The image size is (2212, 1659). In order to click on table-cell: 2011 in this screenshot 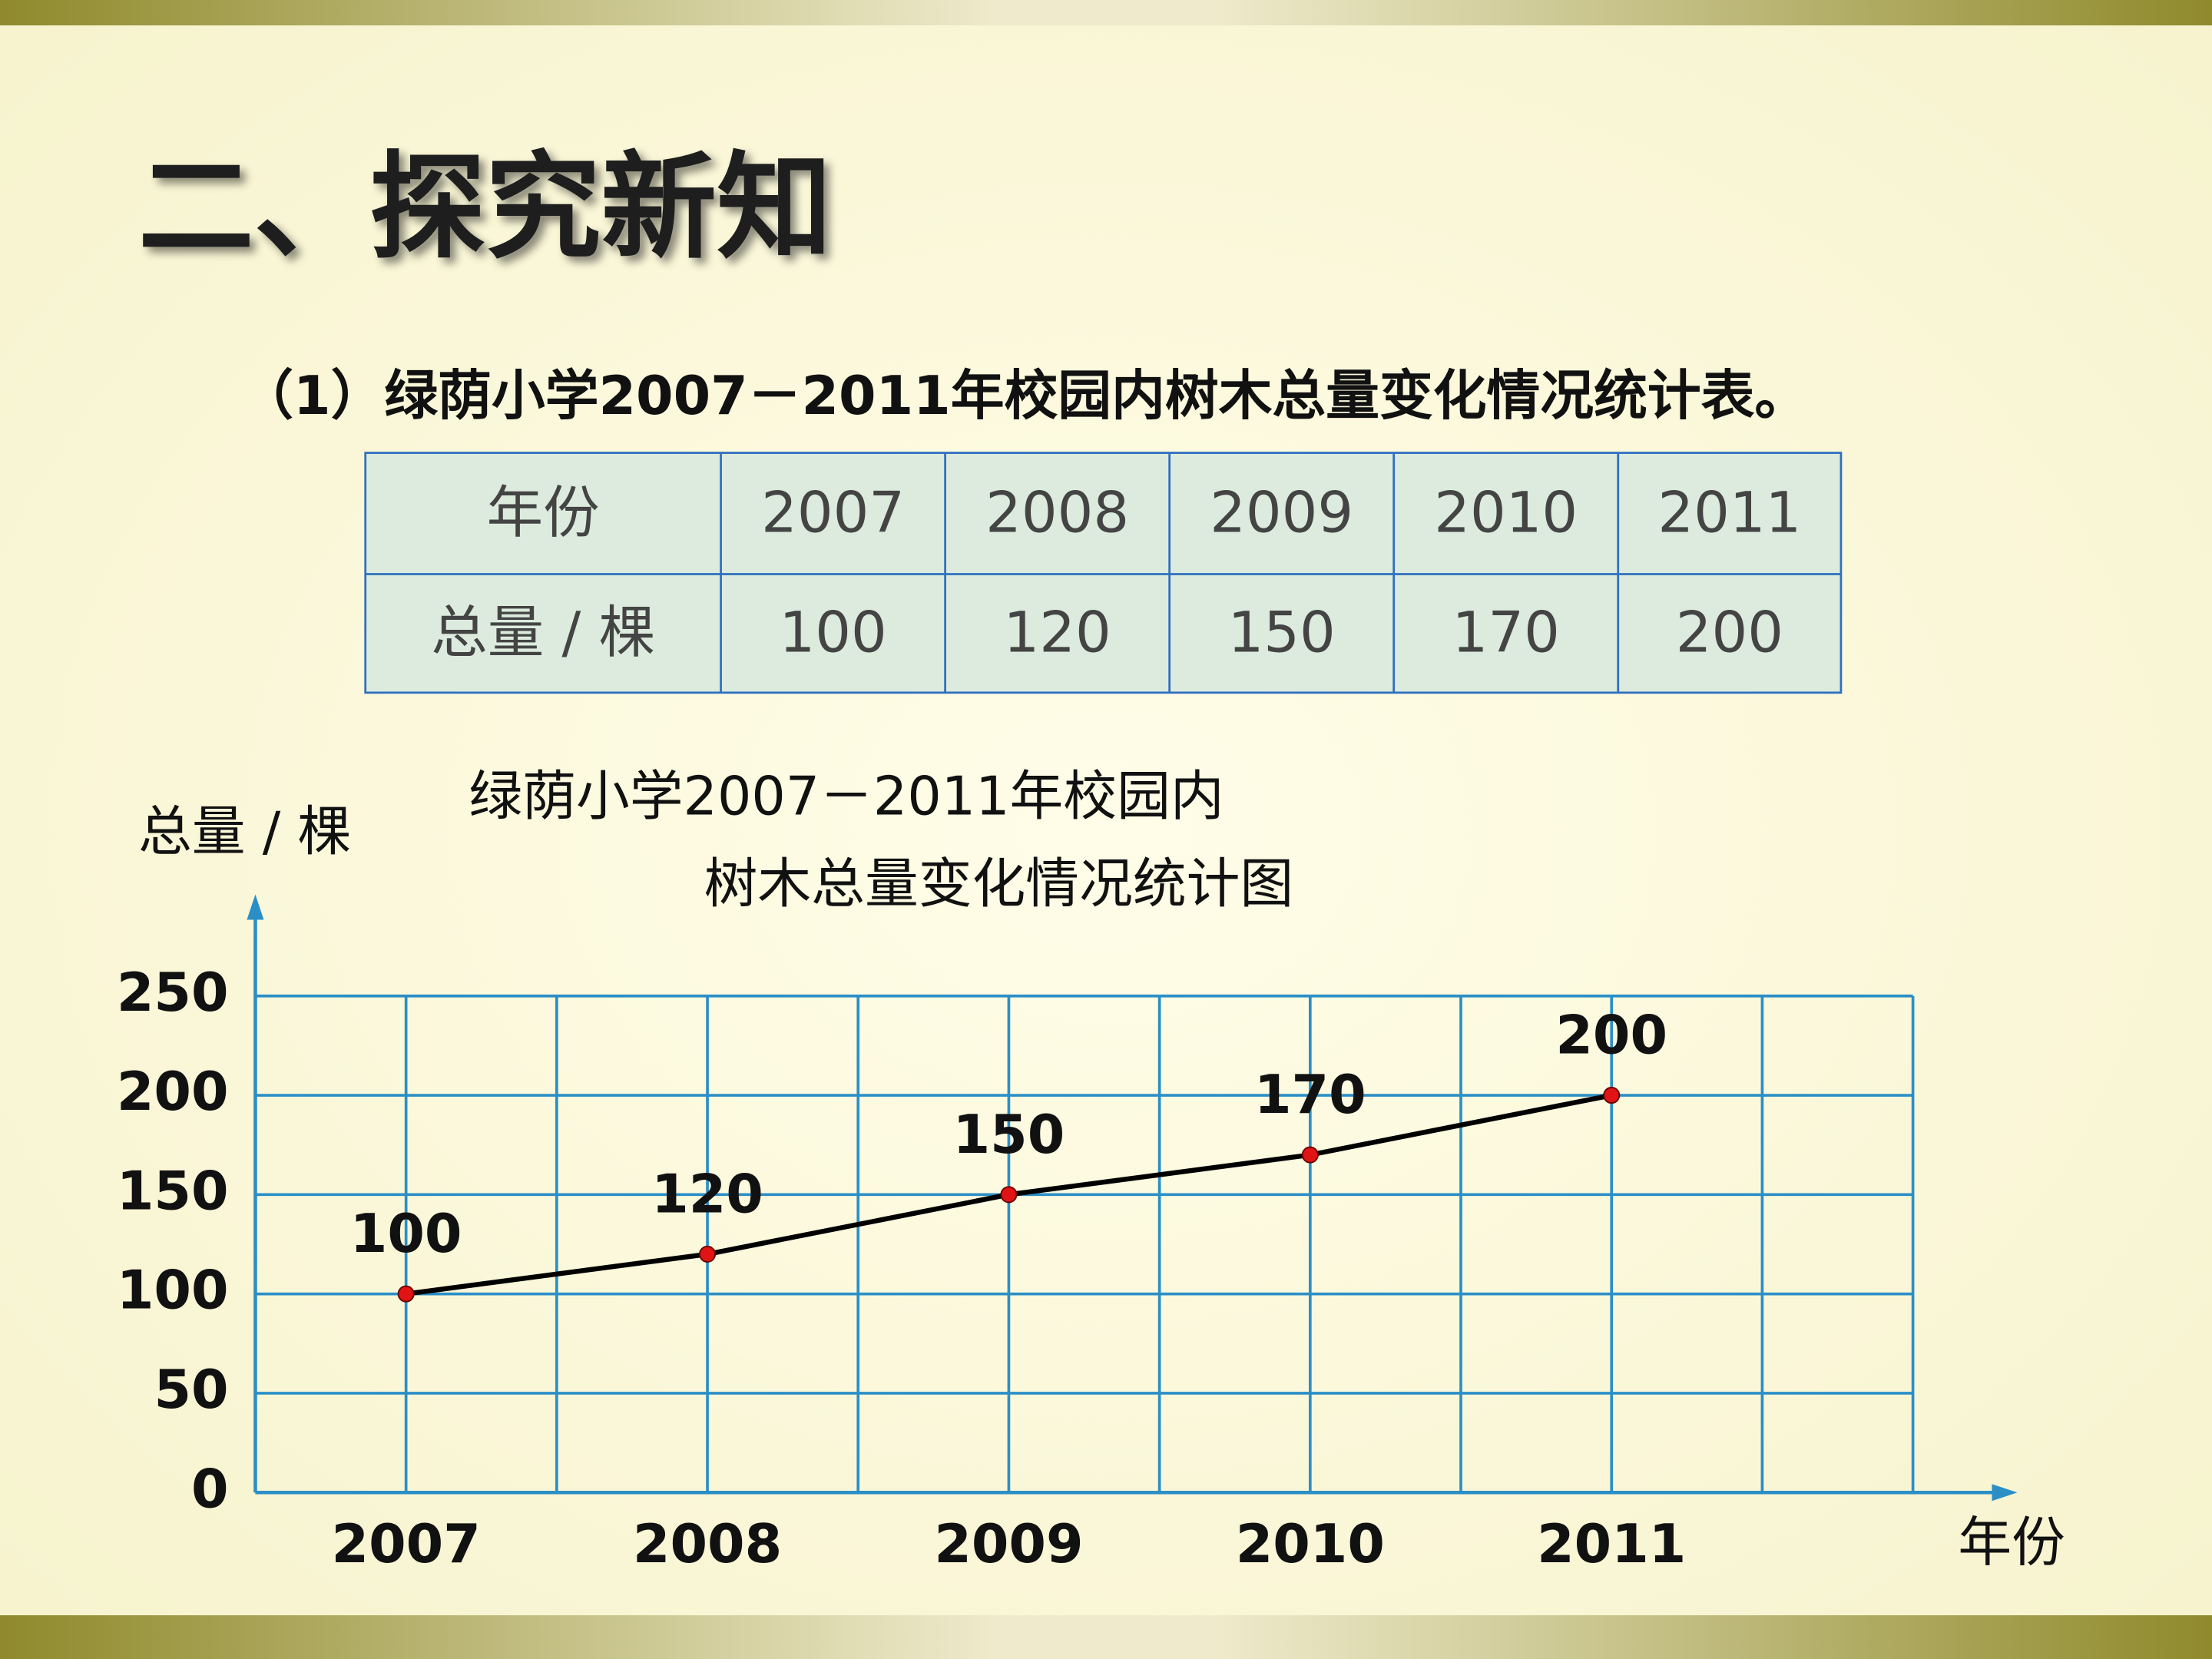, I will do `click(1729, 512)`.